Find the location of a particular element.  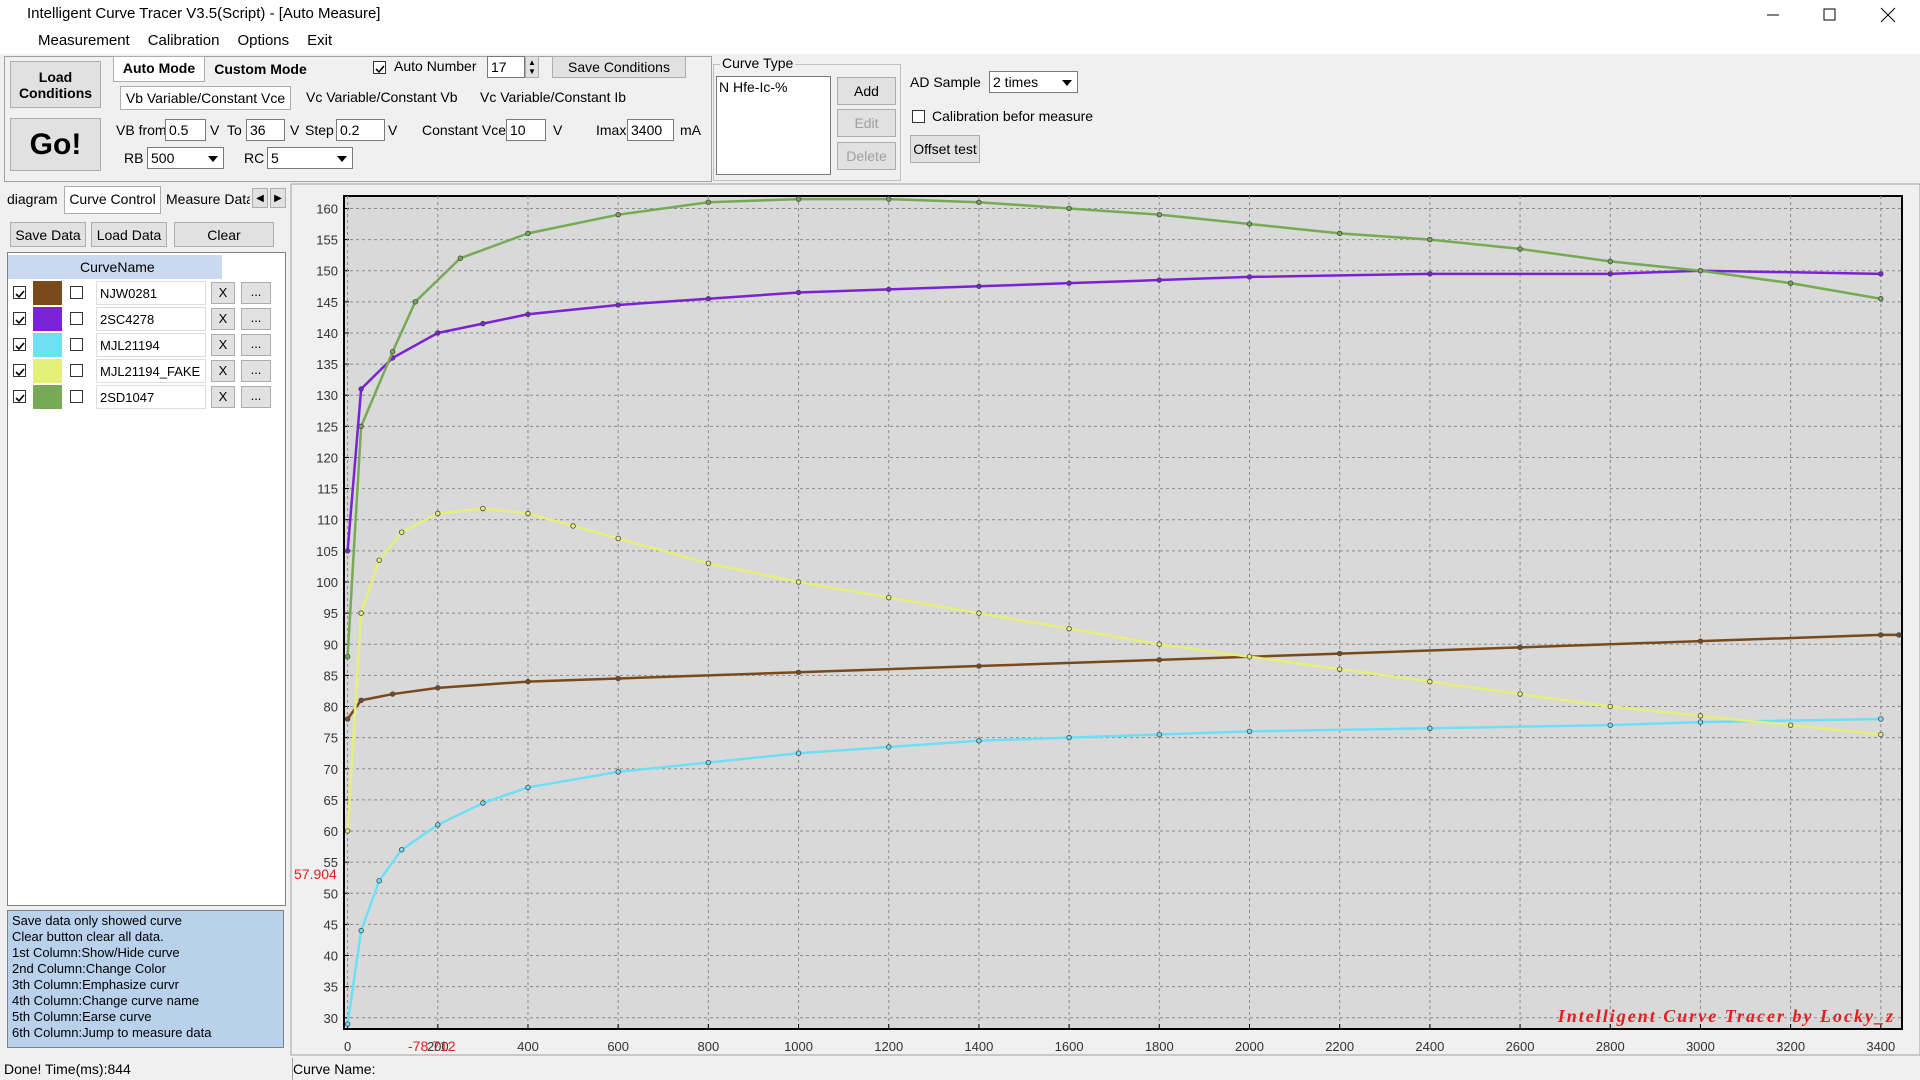

y-tick-label: 40 is located at coordinates (331, 956).